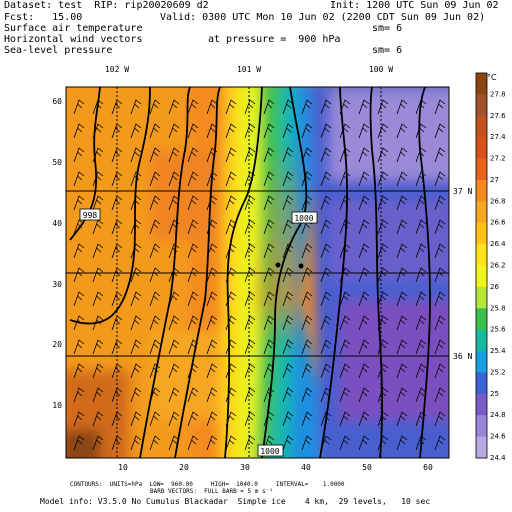 The width and height of the screenshot is (512, 512). I want to click on station-marker, so click(301, 266).